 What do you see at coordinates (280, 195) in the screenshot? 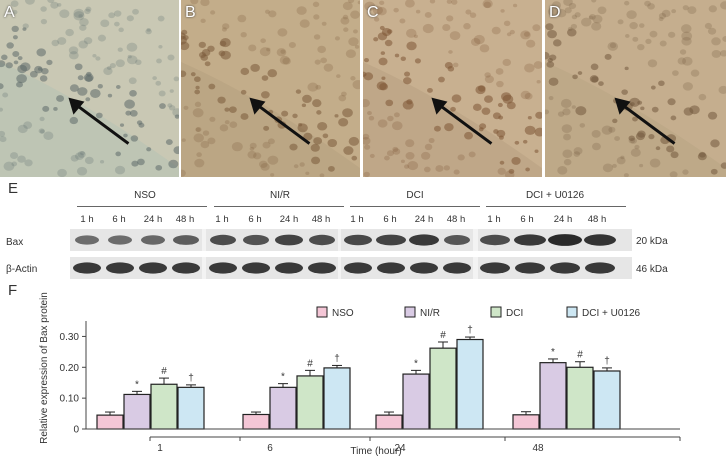
I see `group-label-nir: NI/R` at bounding box center [280, 195].